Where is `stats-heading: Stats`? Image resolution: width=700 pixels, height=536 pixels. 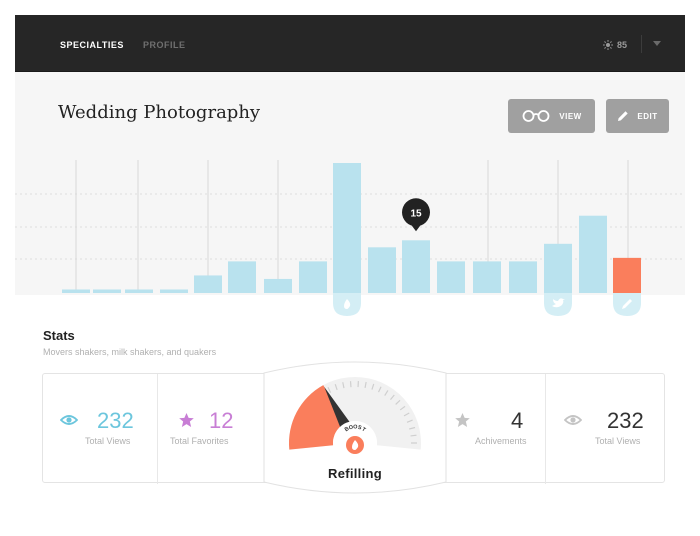
stats-heading: Stats is located at coordinates (59, 335).